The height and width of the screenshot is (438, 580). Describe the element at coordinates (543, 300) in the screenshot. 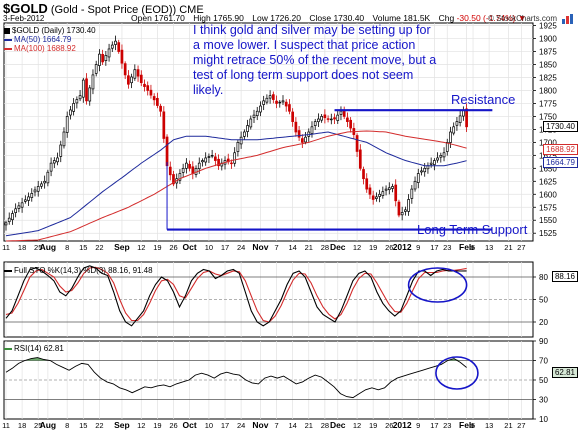

I see `sto-tick-label: 50` at that location.